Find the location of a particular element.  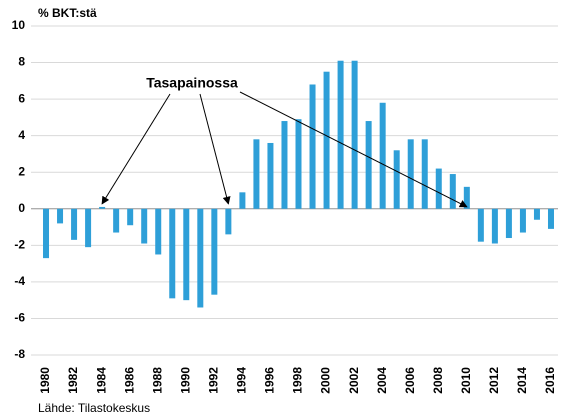

y-tick-label: 6 is located at coordinates (21, 98).